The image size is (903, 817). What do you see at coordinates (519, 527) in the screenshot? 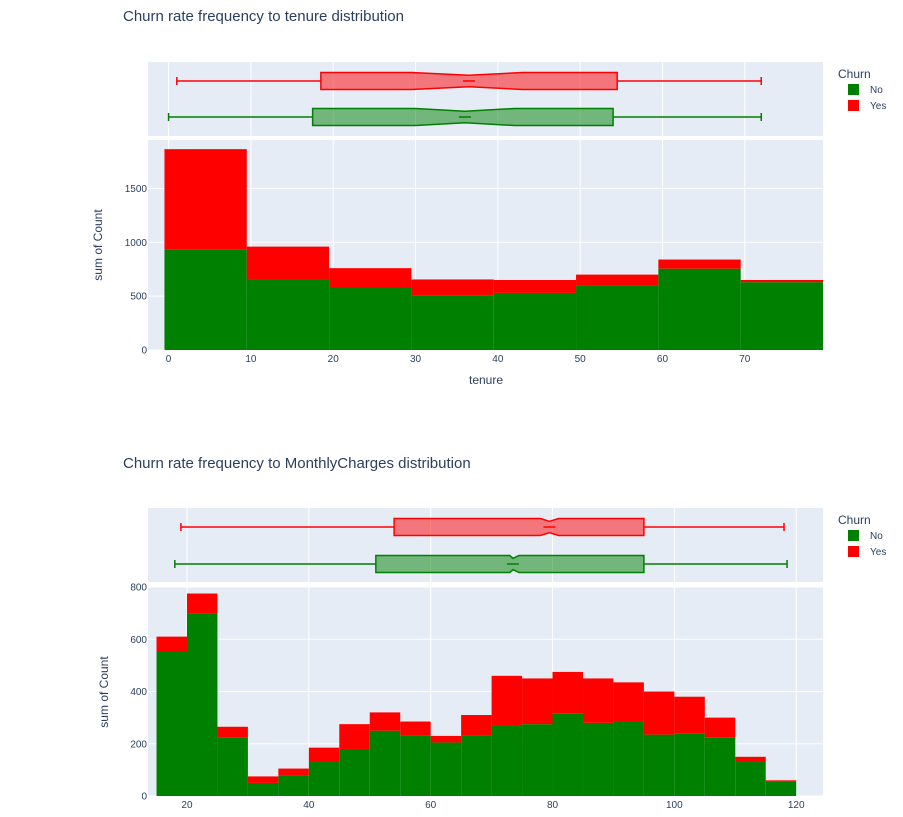
I see `box-body` at bounding box center [519, 527].